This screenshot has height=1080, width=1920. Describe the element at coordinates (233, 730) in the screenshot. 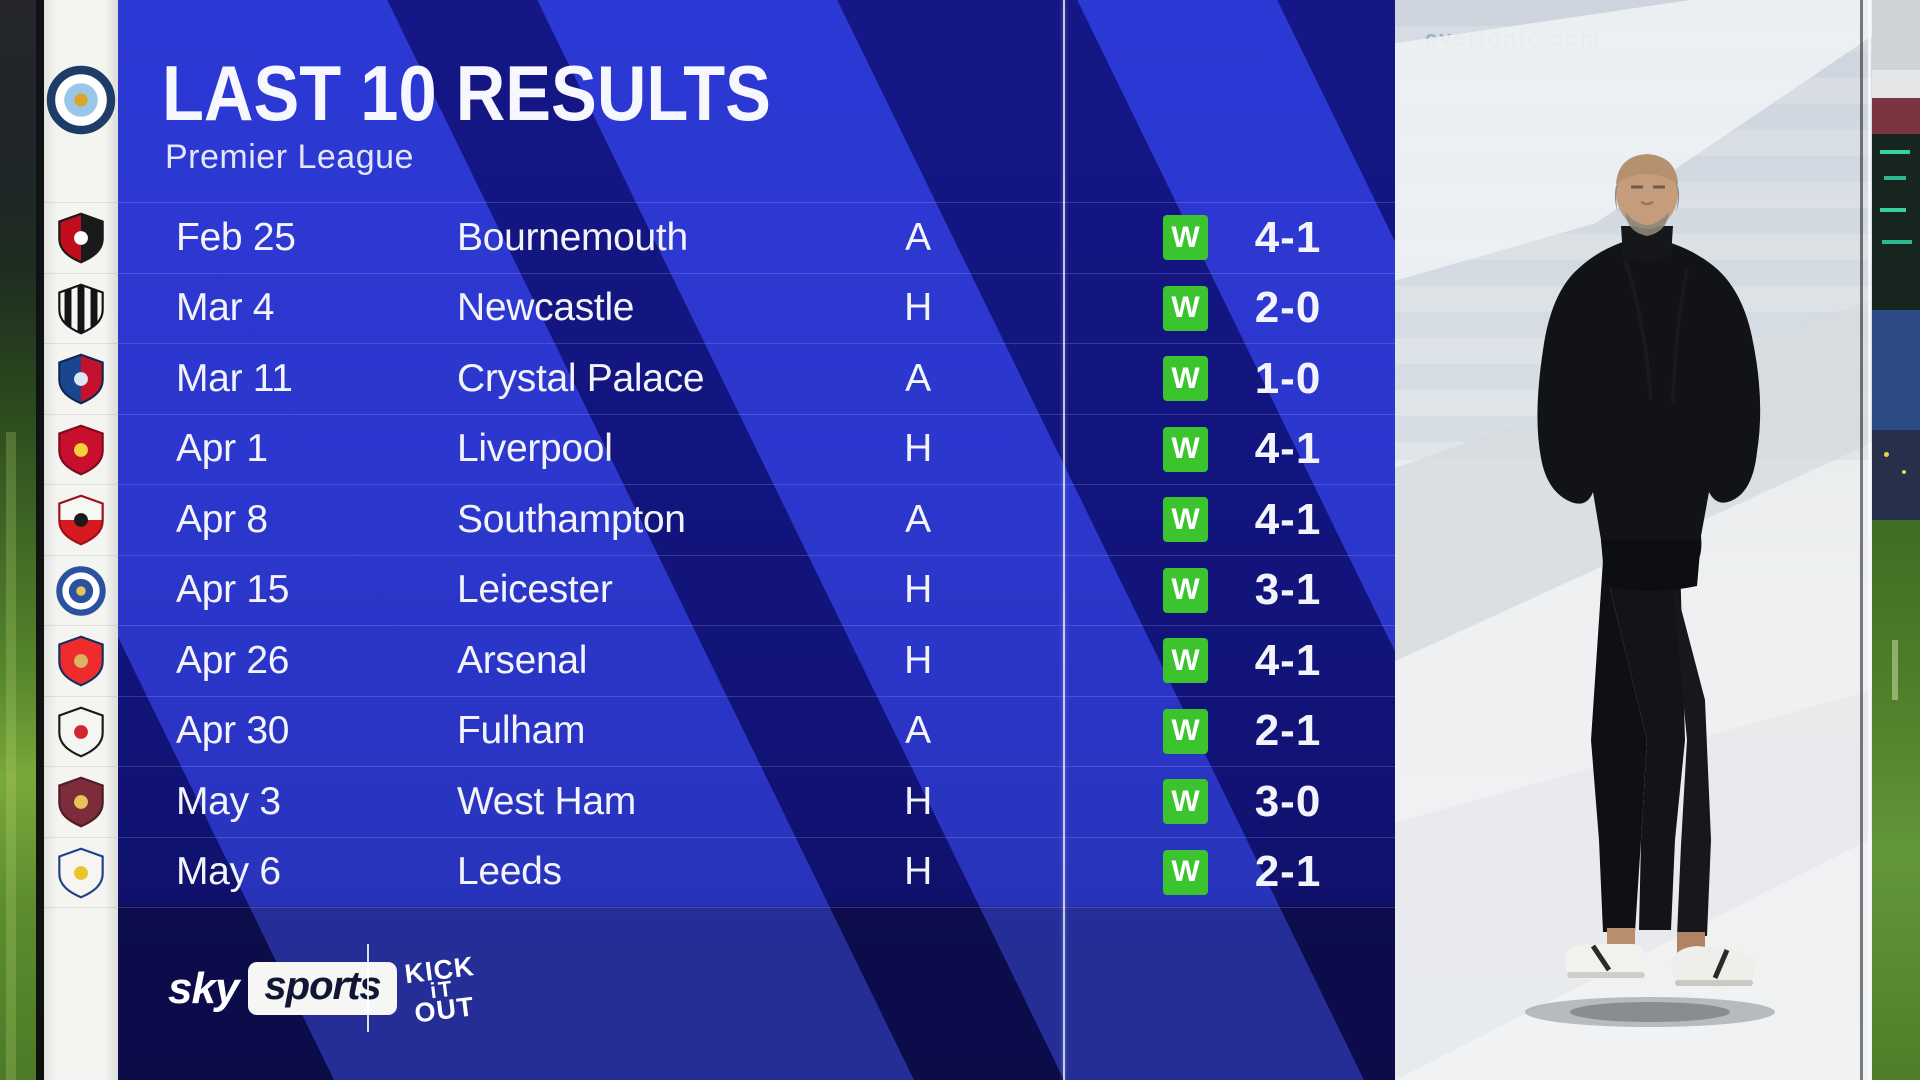

I see `match-date: Apr 30` at that location.